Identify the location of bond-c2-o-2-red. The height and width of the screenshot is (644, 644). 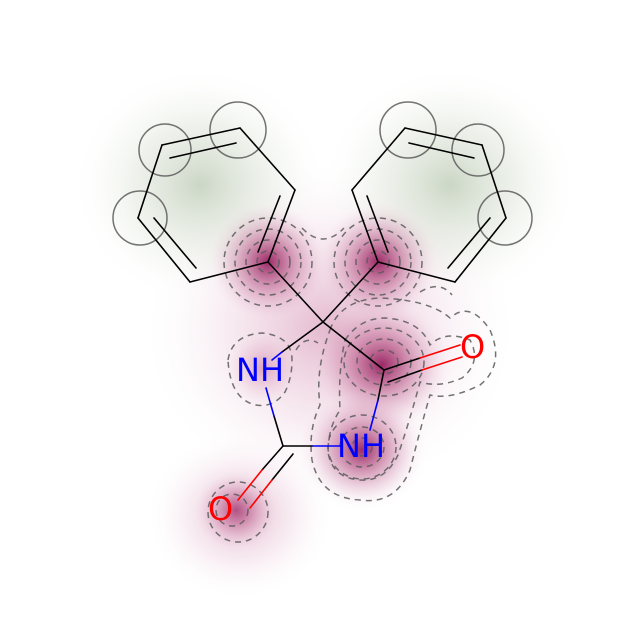
(261, 494).